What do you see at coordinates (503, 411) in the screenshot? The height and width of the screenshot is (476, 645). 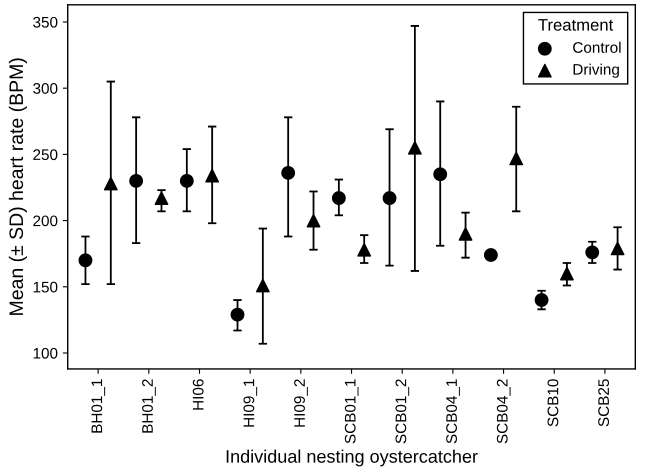 I see `x-tick-label: SCB04_2` at bounding box center [503, 411].